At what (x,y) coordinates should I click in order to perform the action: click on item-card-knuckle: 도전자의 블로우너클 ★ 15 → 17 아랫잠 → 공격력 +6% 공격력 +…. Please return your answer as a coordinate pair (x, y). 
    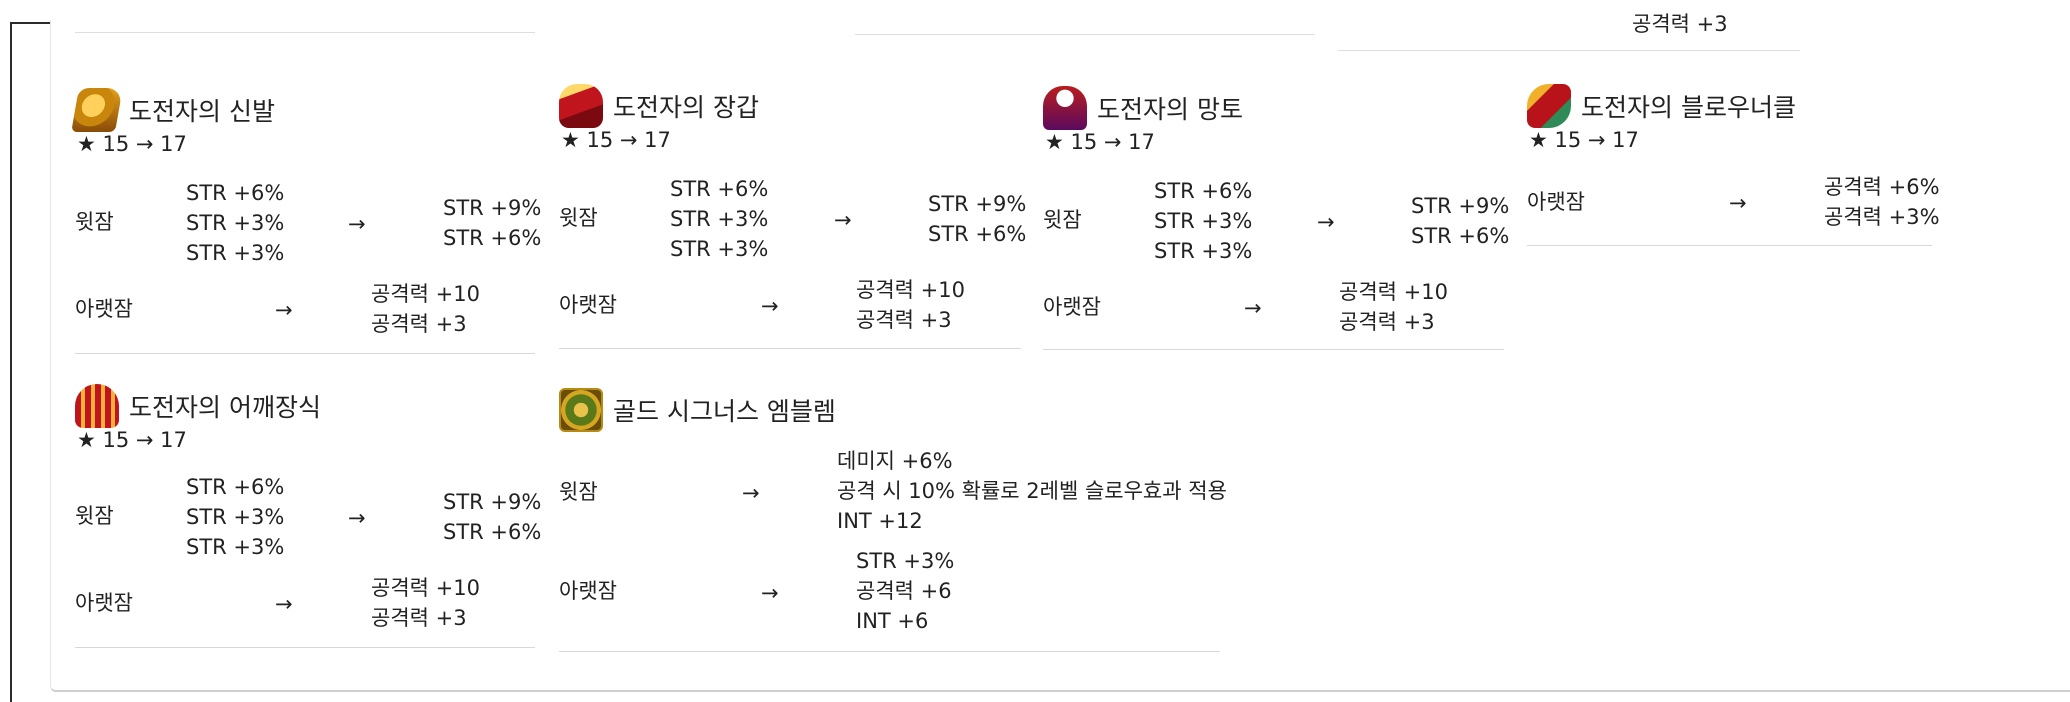
    Looking at the image, I should click on (1733, 167).